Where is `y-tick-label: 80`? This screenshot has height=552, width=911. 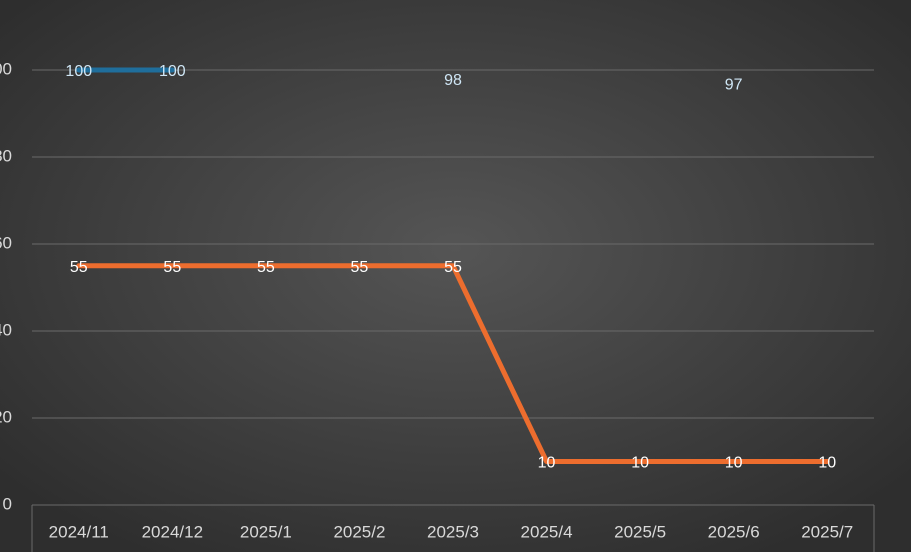
y-tick-label: 80 is located at coordinates (6, 155).